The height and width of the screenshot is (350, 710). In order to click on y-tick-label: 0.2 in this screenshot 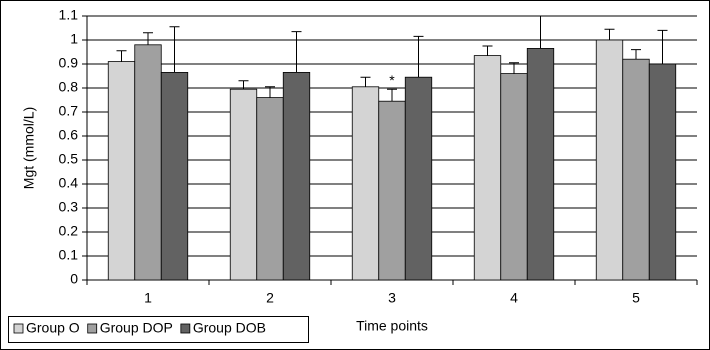, I will do `click(69, 231)`.